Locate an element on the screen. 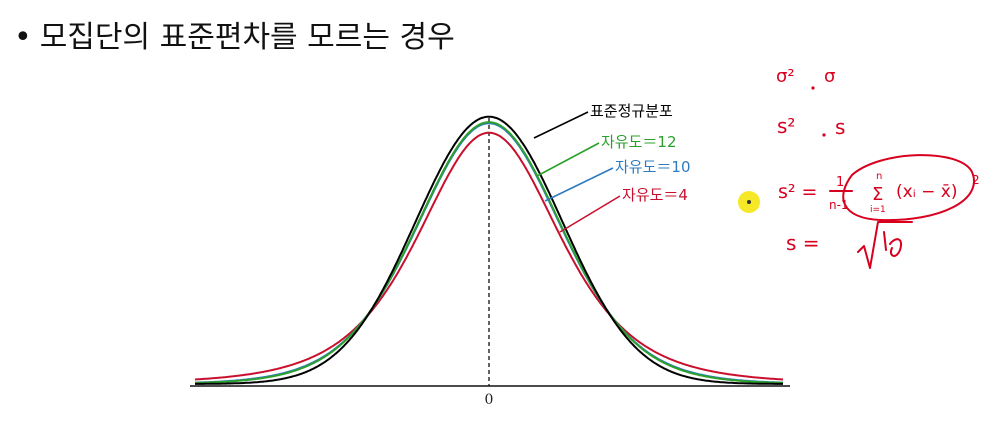 The image size is (1002, 430). leader-lines is located at coordinates (577, 172).